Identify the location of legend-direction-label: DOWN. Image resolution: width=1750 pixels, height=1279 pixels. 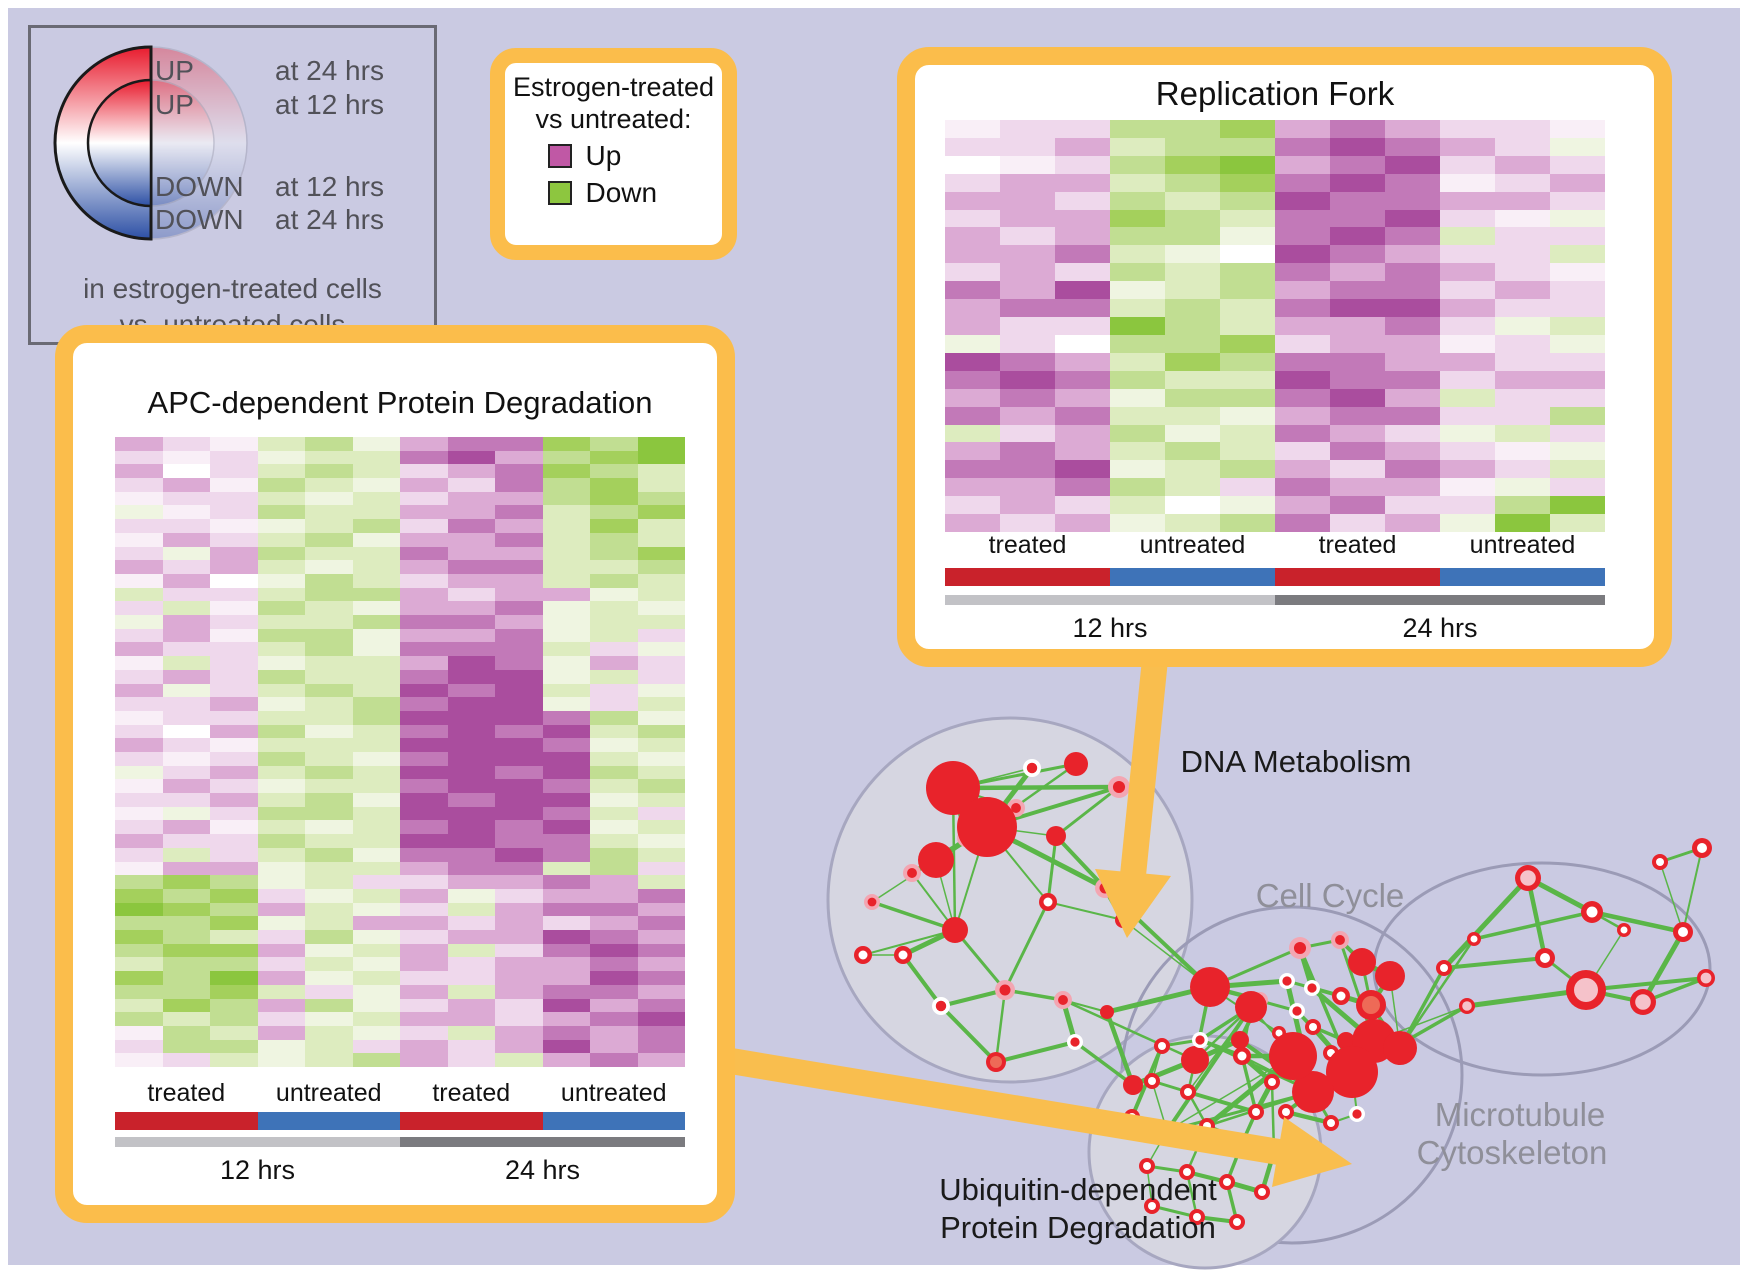
(199, 219).